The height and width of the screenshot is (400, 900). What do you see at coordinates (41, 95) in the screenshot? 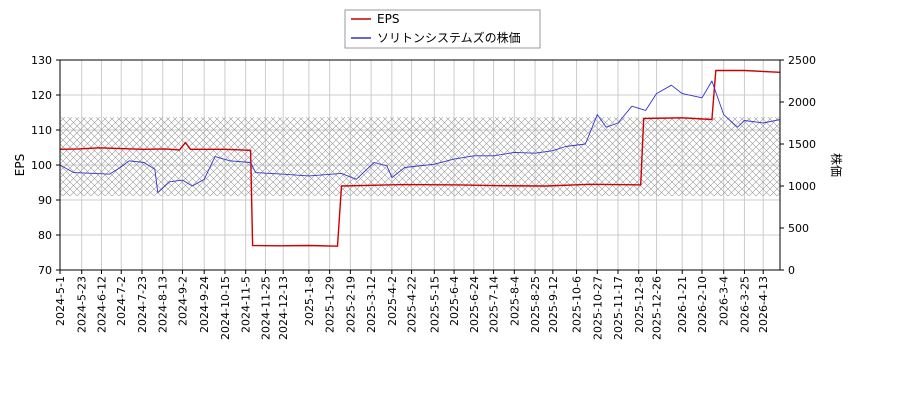
I see `left-y-tick-label: 120` at bounding box center [41, 95].